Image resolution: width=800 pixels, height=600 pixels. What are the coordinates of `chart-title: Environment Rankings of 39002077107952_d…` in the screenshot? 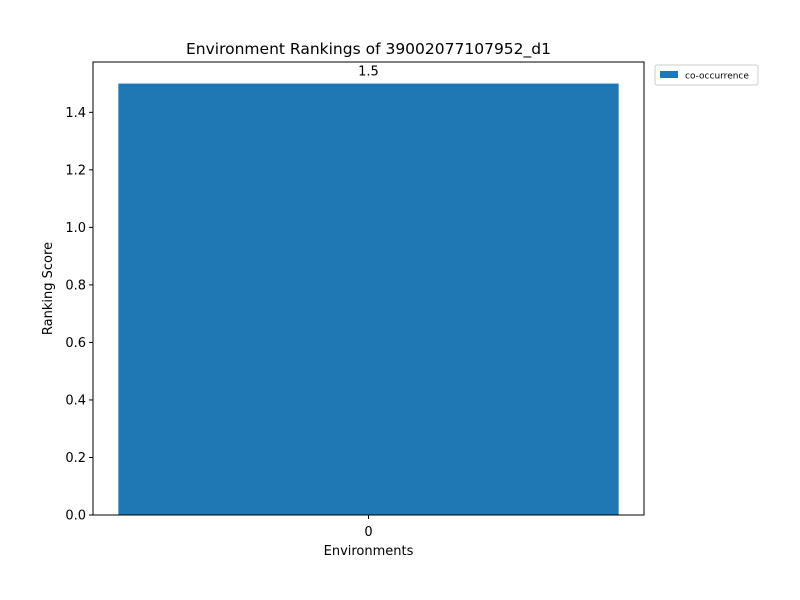 It's located at (368, 49).